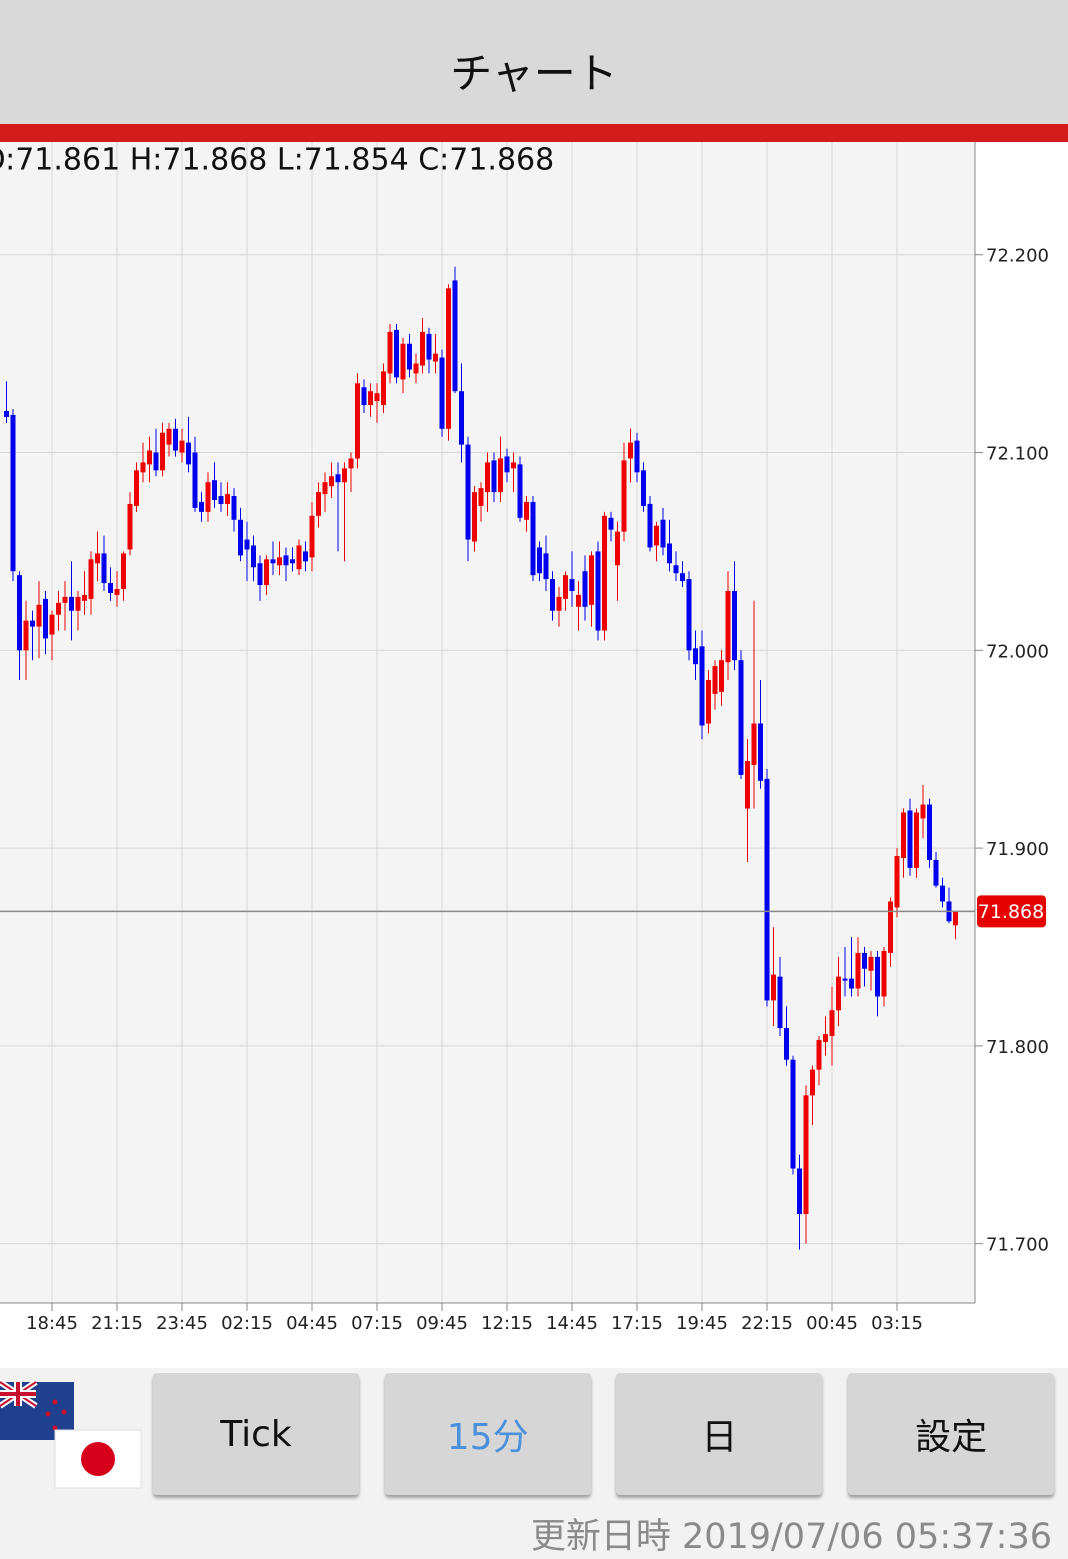 This screenshot has height=1559, width=1068. Describe the element at coordinates (247, 1323) in the screenshot. I see `x-tick-label: 02:15` at that location.